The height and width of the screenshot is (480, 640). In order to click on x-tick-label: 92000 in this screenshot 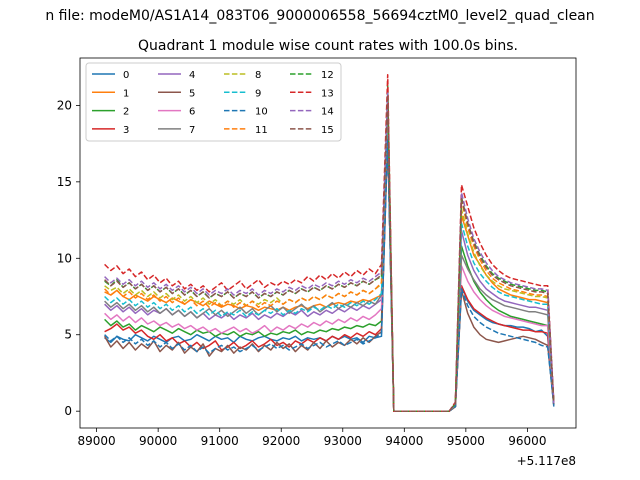, I will do `click(281, 441)`.